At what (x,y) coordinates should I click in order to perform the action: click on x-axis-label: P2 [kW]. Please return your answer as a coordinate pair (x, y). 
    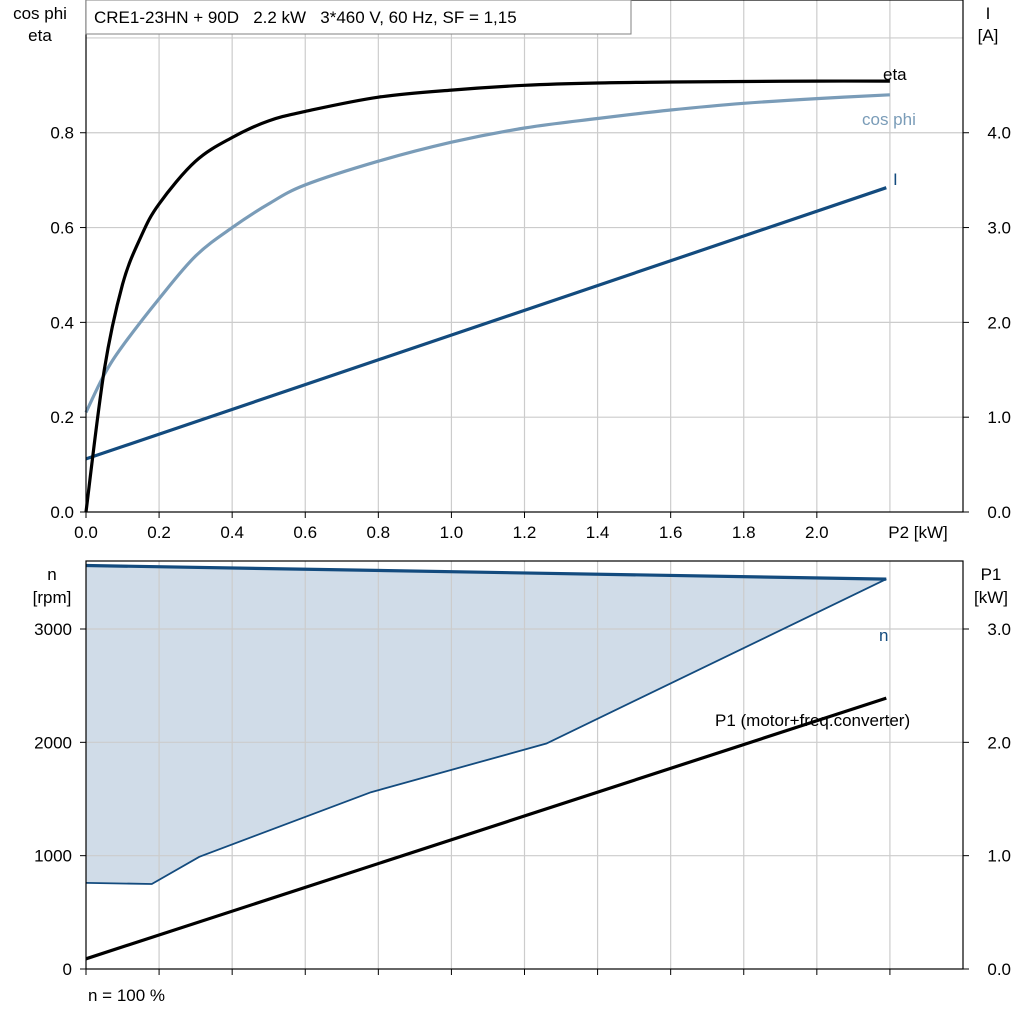
    Looking at the image, I should click on (918, 532).